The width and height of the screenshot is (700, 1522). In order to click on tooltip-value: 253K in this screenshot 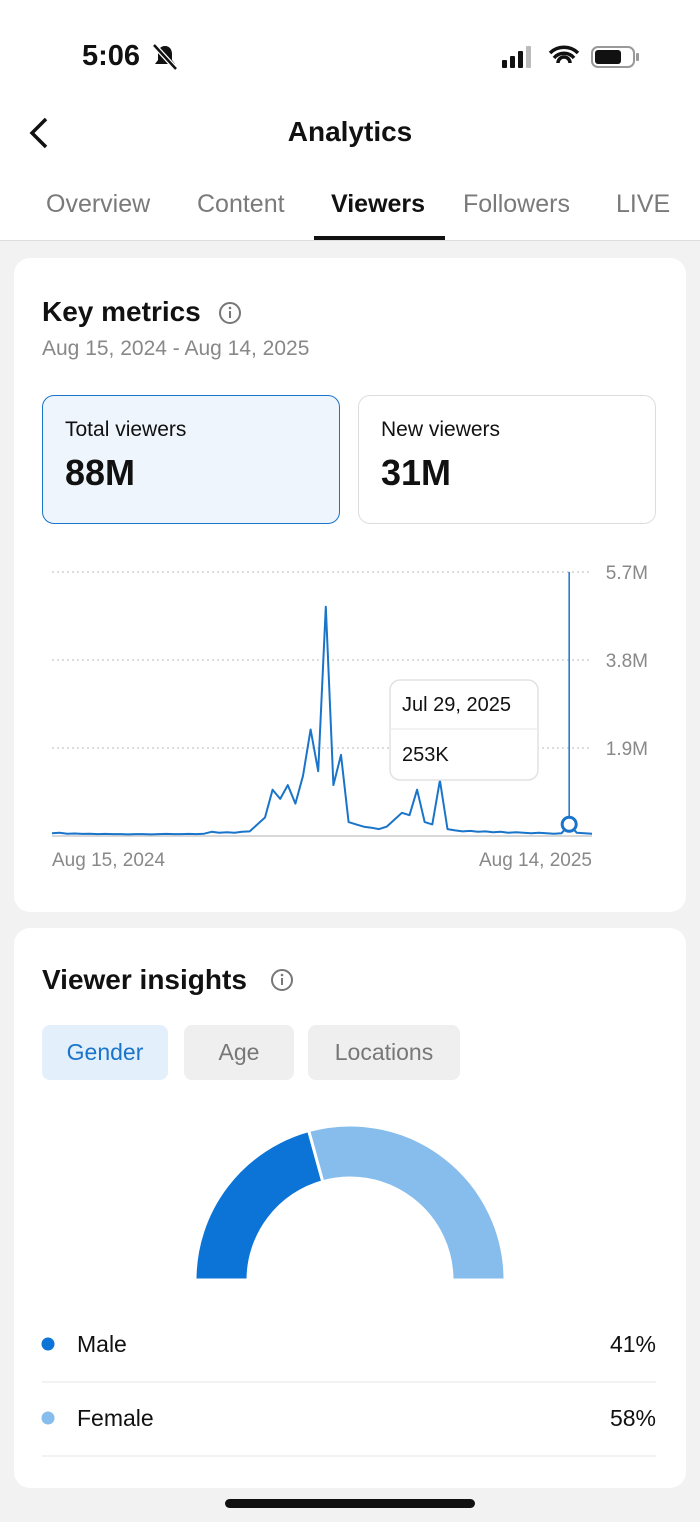, I will do `click(425, 755)`.